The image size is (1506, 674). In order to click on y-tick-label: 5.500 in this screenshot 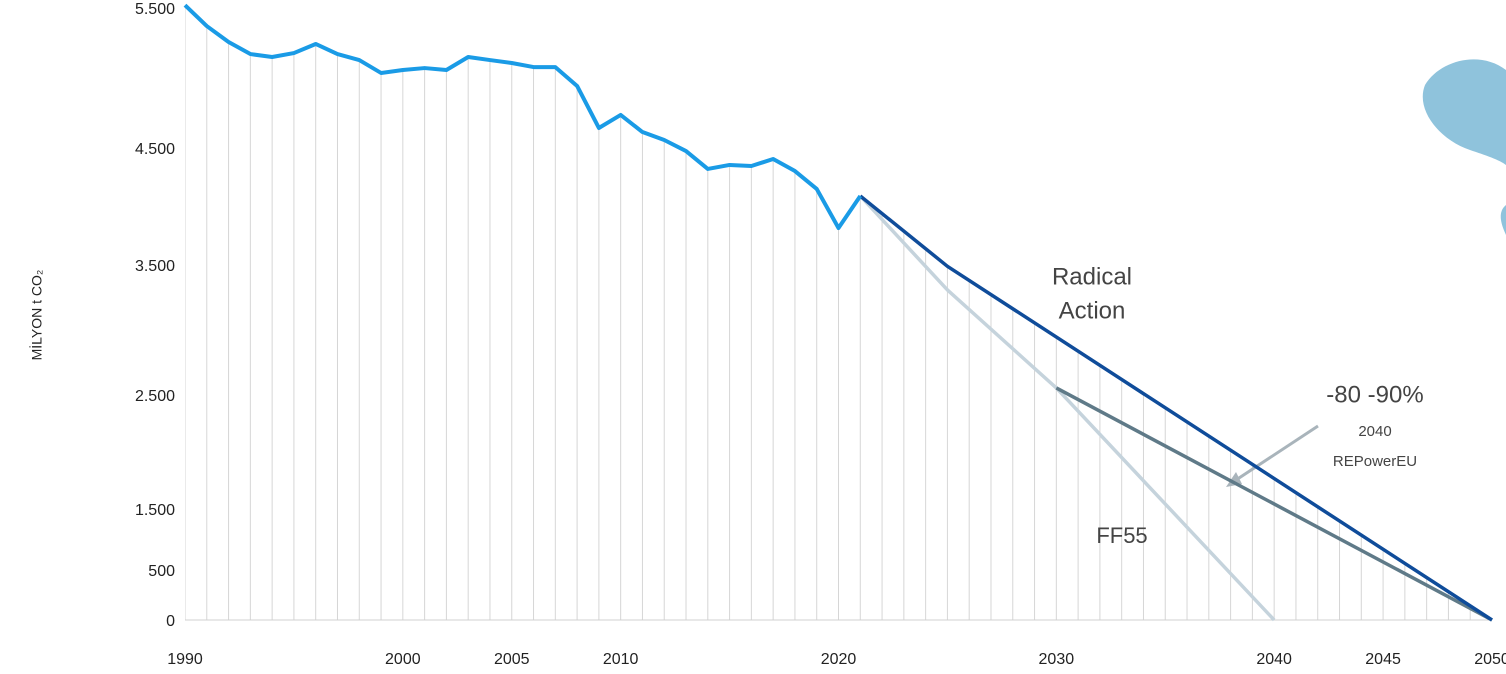, I will do `click(155, 9)`.